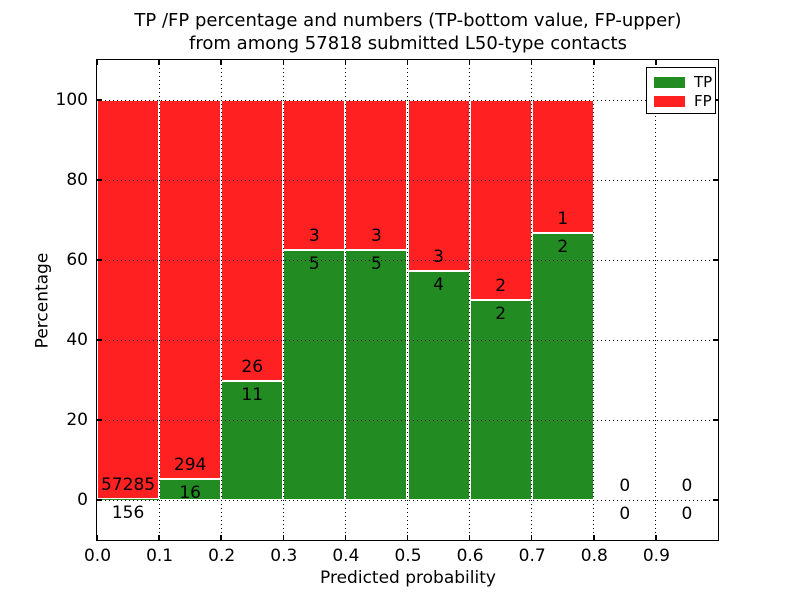  What do you see at coordinates (470, 556) in the screenshot?
I see `x-tick-label: 0.6` at bounding box center [470, 556].